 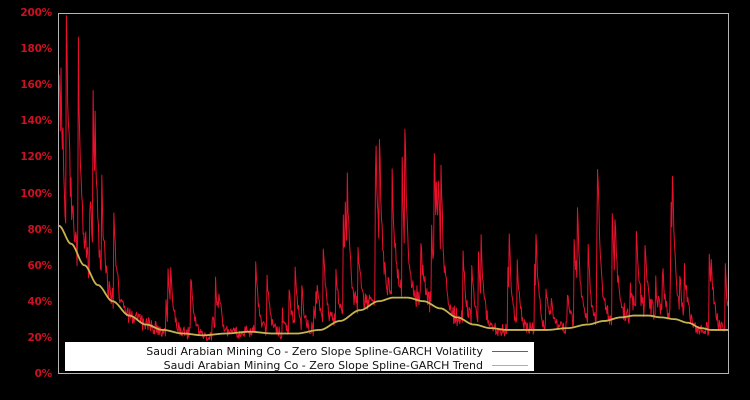 What do you see at coordinates (36, 157) in the screenshot?
I see `y-tick-label: 120%` at bounding box center [36, 157].